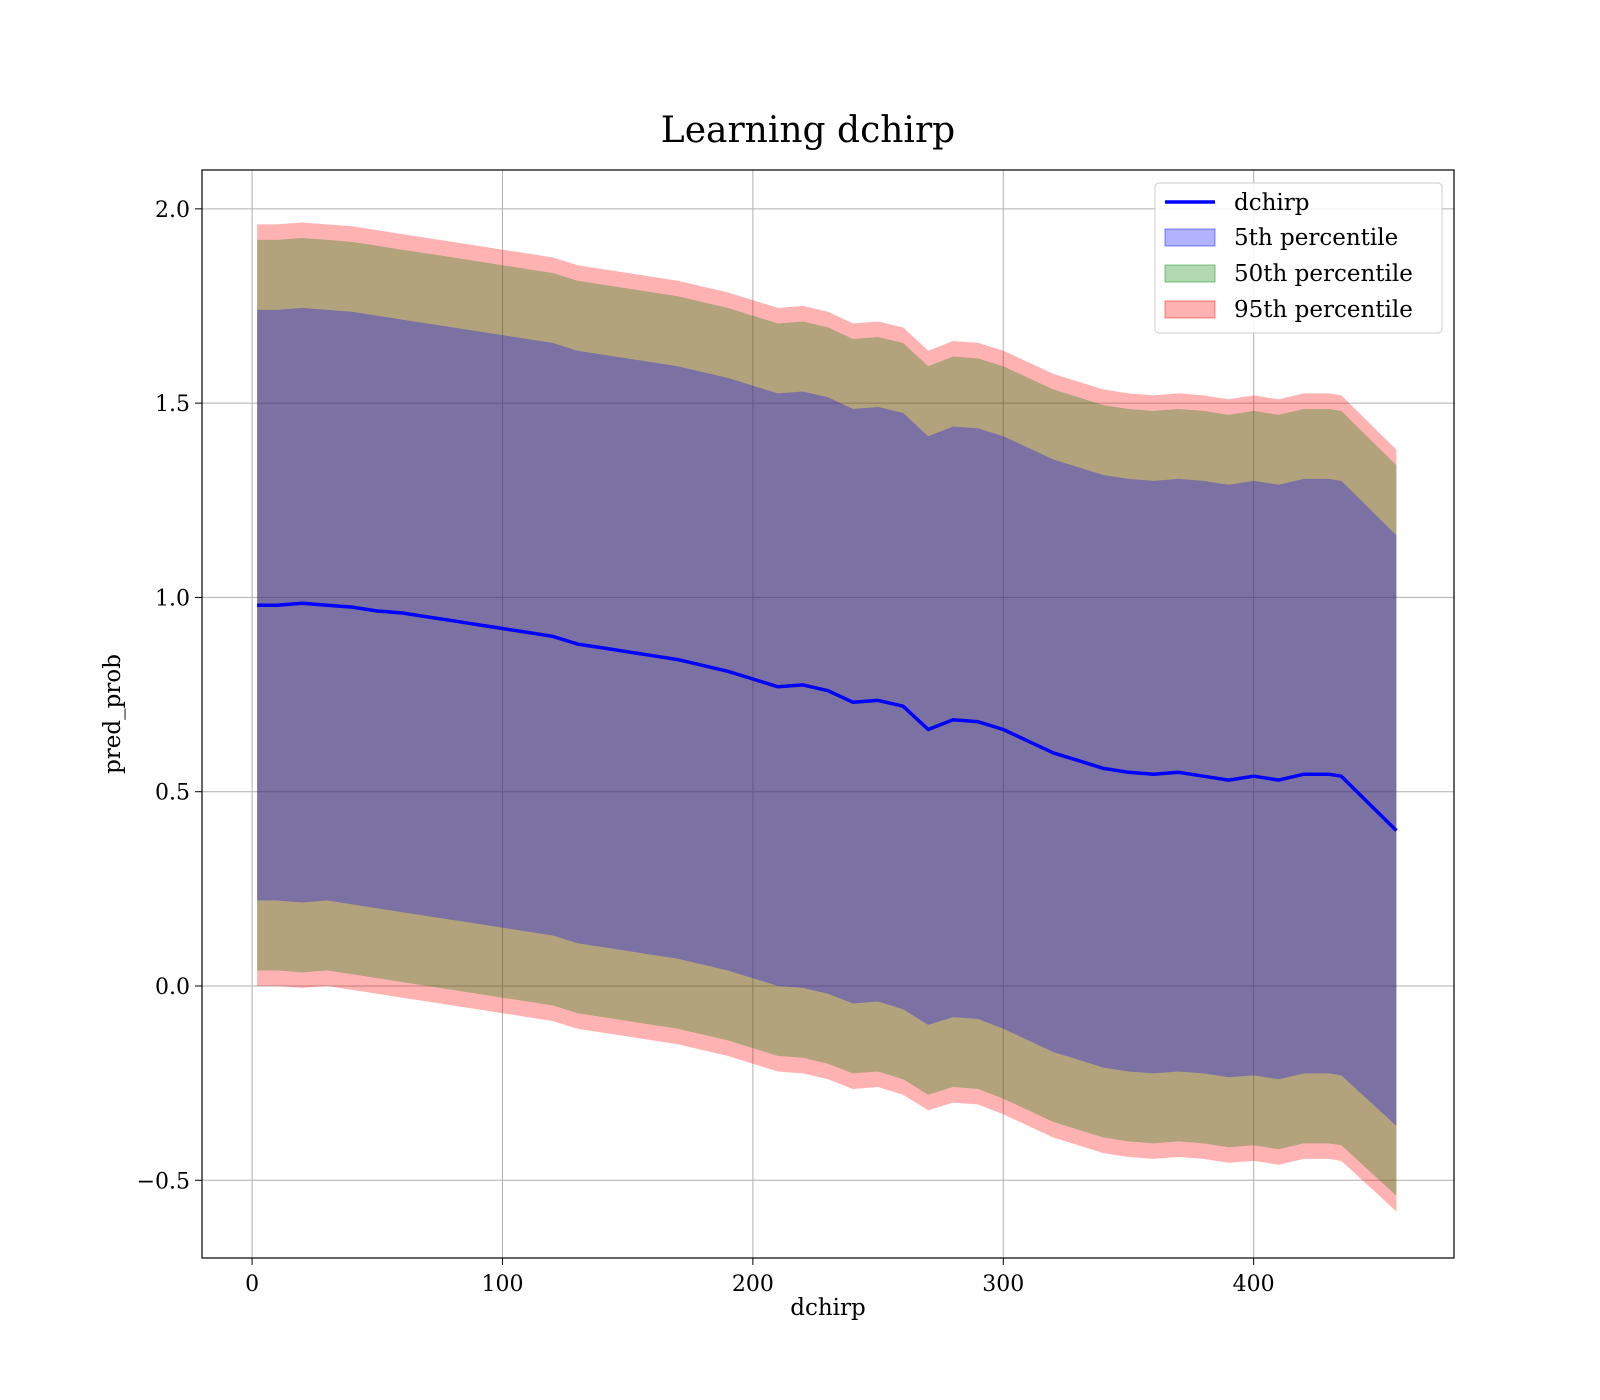 The height and width of the screenshot is (1400, 1600). What do you see at coordinates (172, 793) in the screenshot?
I see `y-tick-label: 0.5` at bounding box center [172, 793].